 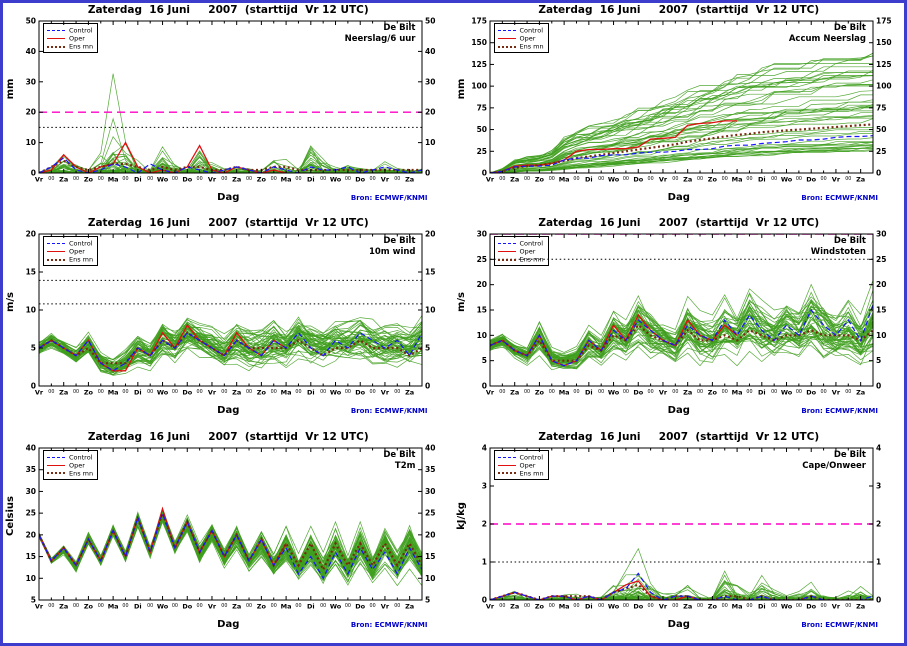 What do you see at coordinates (521, 464) in the screenshot?
I see `legend: Control Oper Ens mn` at bounding box center [521, 464].